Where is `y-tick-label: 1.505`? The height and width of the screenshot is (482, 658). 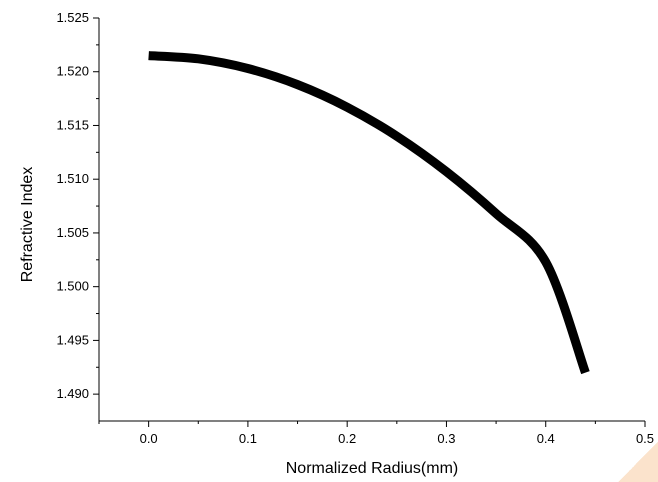 y-tick-label: 1.505 is located at coordinates (72, 232).